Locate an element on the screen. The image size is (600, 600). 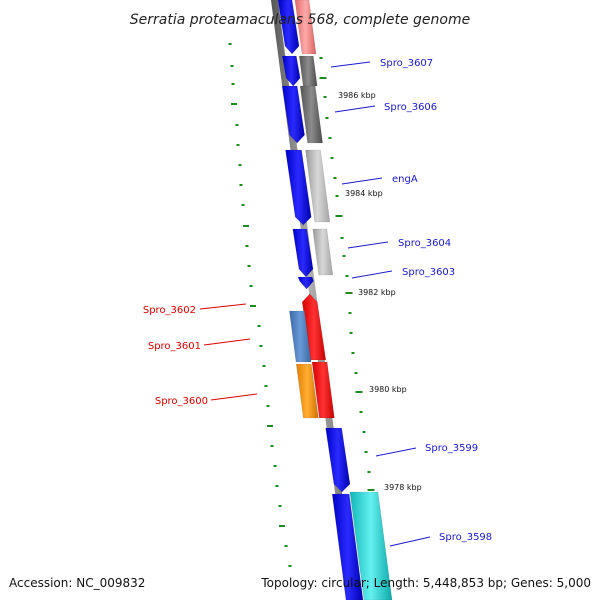
gene-feature-steel is located at coordinates (300, 336).